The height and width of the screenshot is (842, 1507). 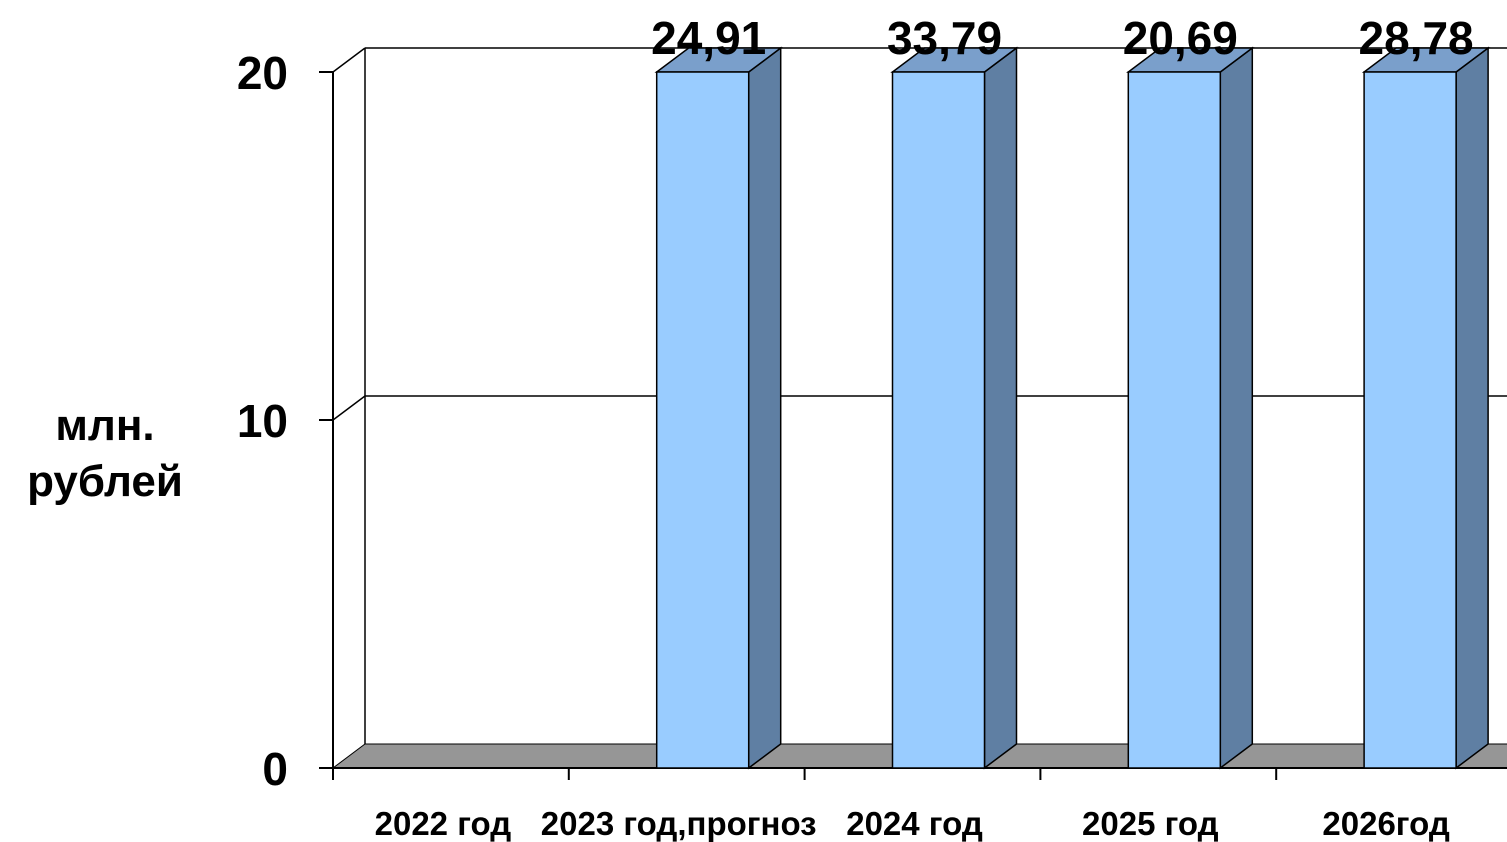 What do you see at coordinates (1385, 823) in the screenshot?
I see `x-tick-label: 2026год` at bounding box center [1385, 823].